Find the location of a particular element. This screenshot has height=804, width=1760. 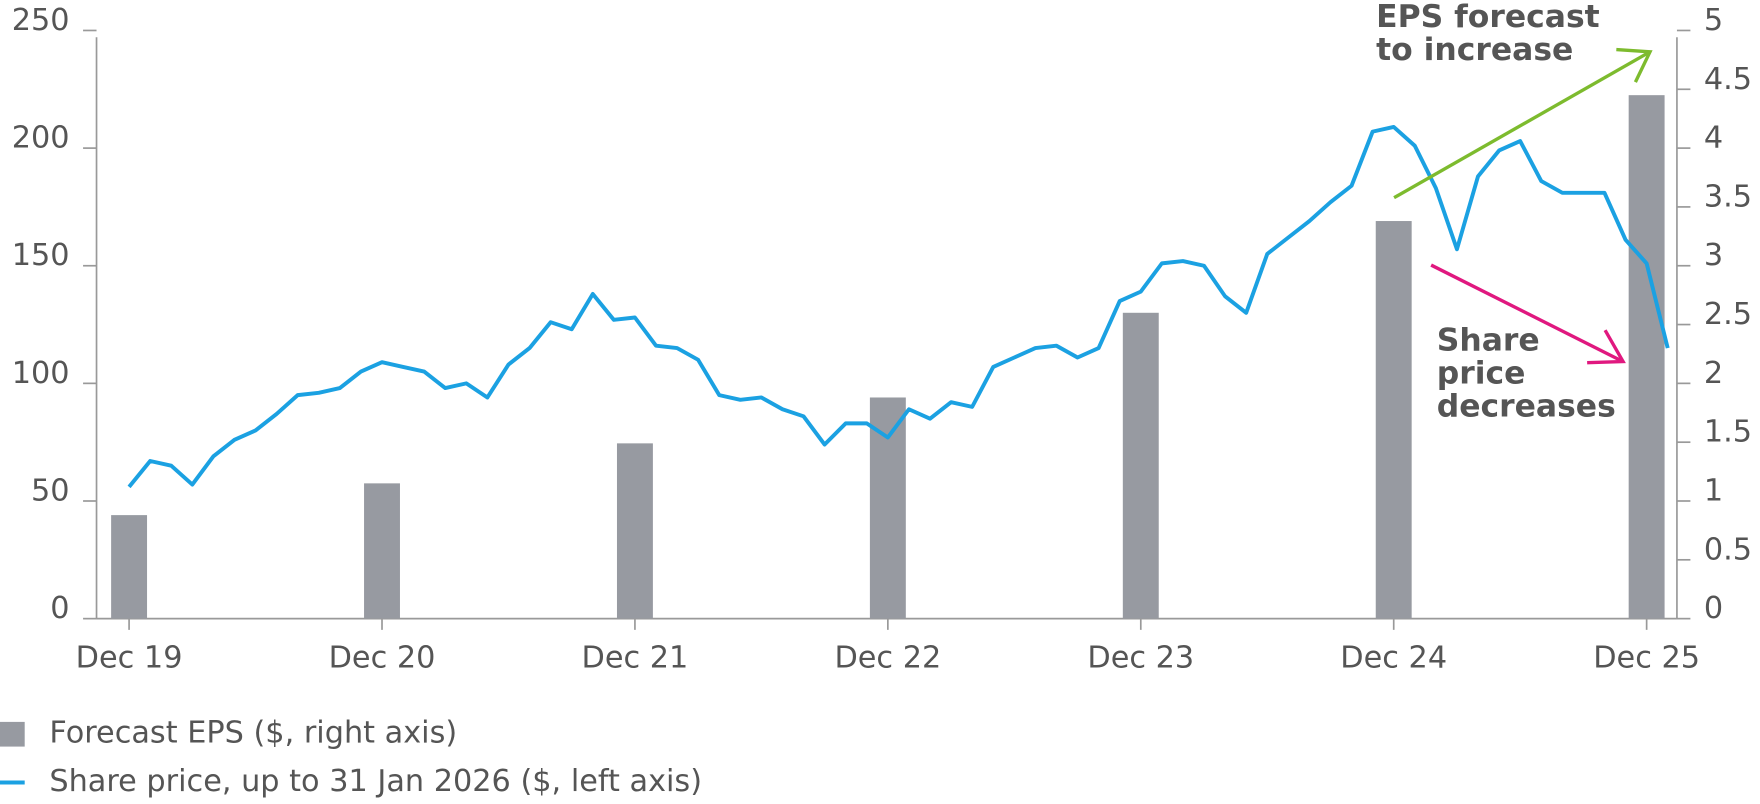

y2-tick-label: 1.5 is located at coordinates (1728, 432).